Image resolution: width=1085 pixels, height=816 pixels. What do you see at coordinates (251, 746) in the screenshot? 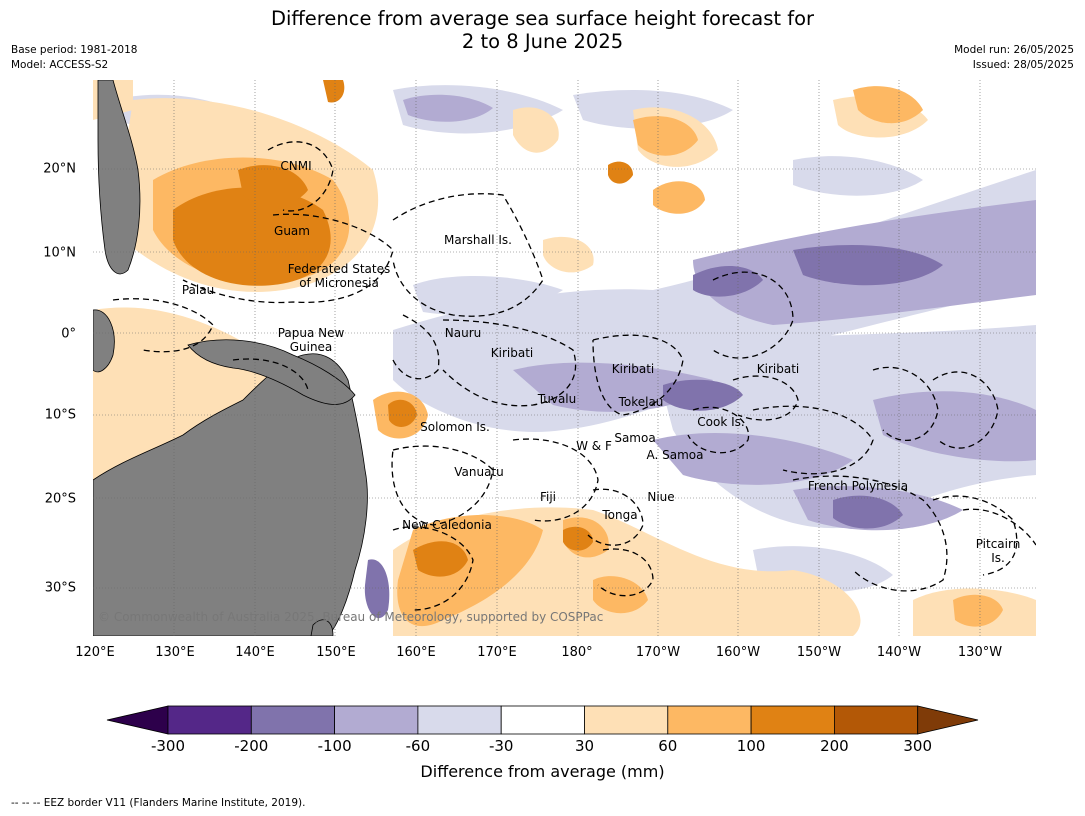
I see `colorbar-tick-label: -200` at bounding box center [251, 746].